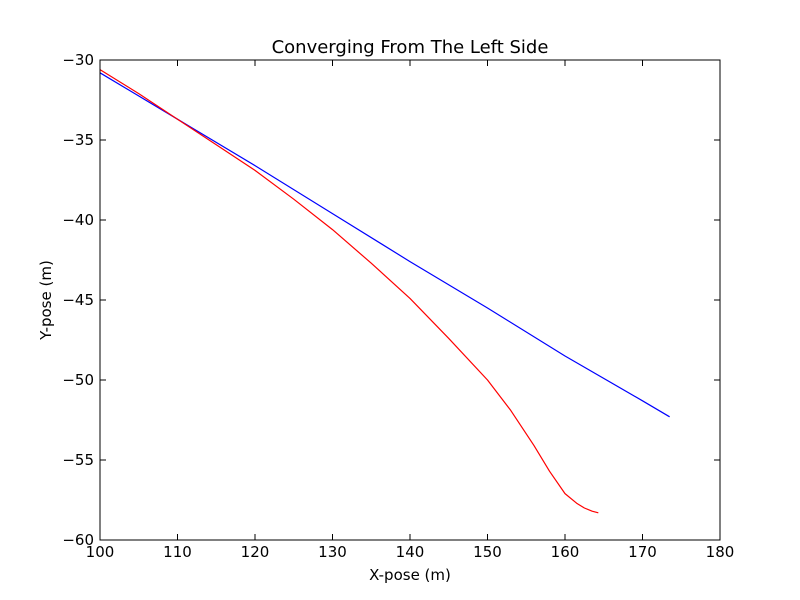  I want to click on x-tick-label: 160, so click(565, 552).